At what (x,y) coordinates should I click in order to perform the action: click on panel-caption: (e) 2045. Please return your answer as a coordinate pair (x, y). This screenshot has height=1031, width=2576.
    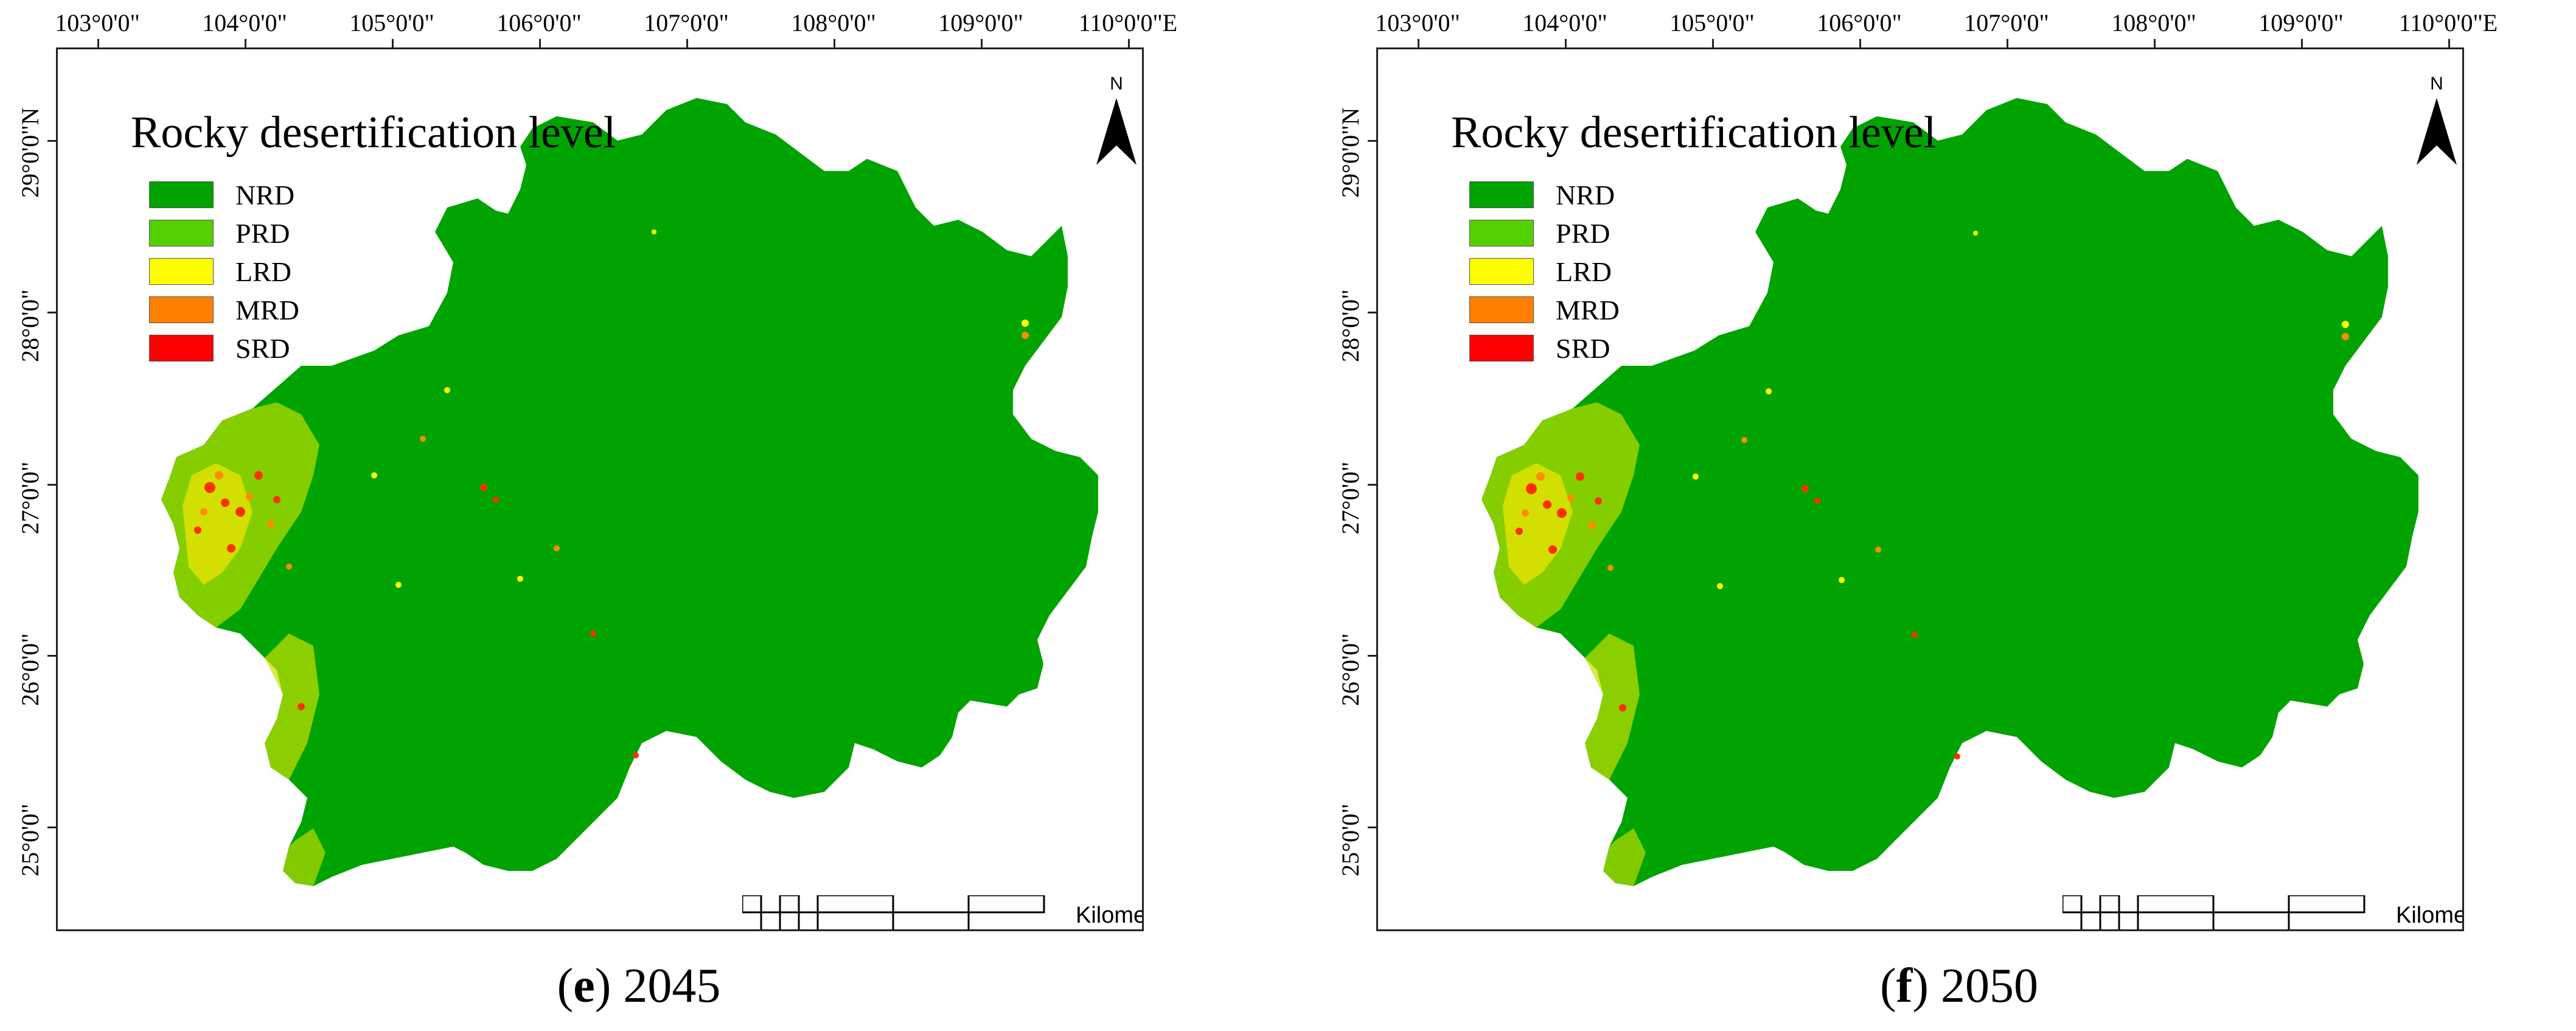
    Looking at the image, I should click on (639, 986).